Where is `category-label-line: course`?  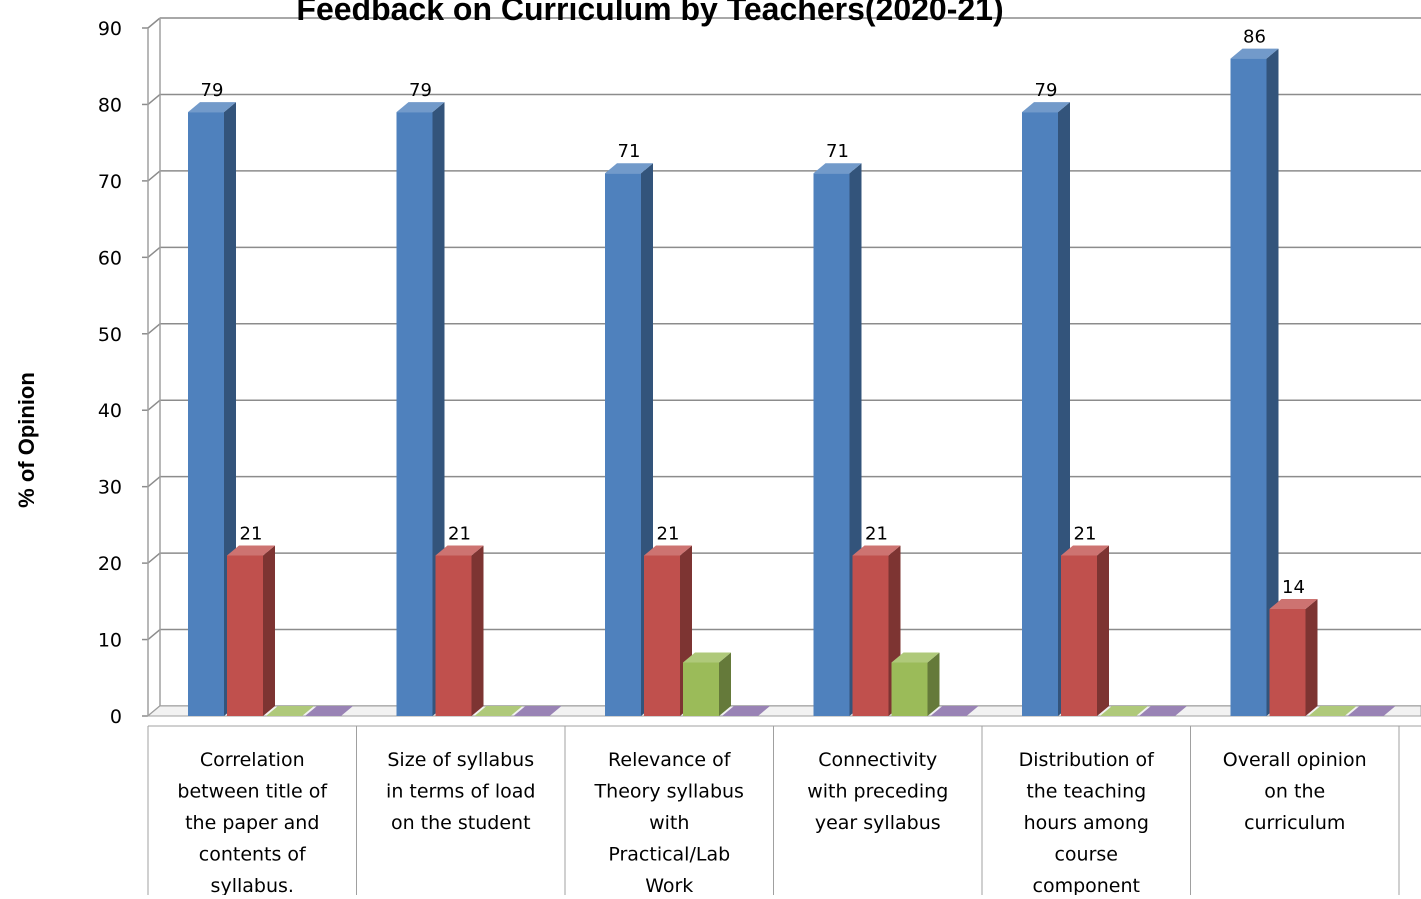 category-label-line: course is located at coordinates (1086, 855).